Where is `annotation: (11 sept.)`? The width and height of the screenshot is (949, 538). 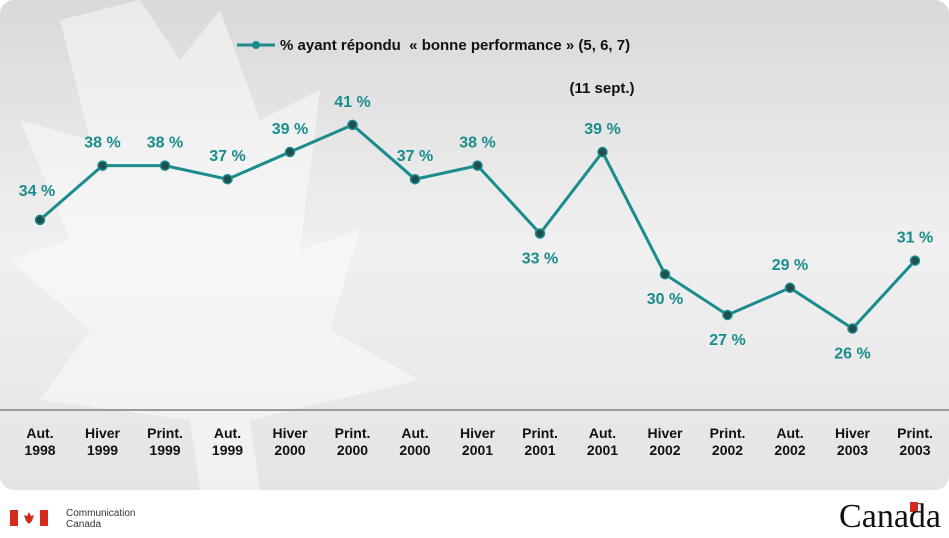
annotation: (11 sept.) is located at coordinates (601, 88).